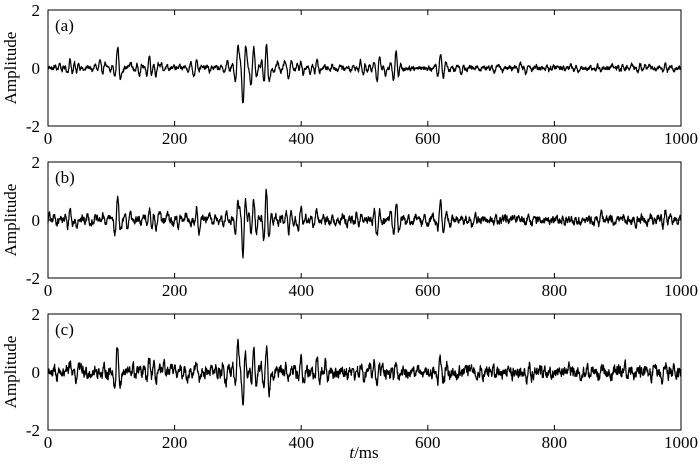  What do you see at coordinates (363, 452) in the screenshot?
I see `x-axis-label: t/ms` at bounding box center [363, 452].